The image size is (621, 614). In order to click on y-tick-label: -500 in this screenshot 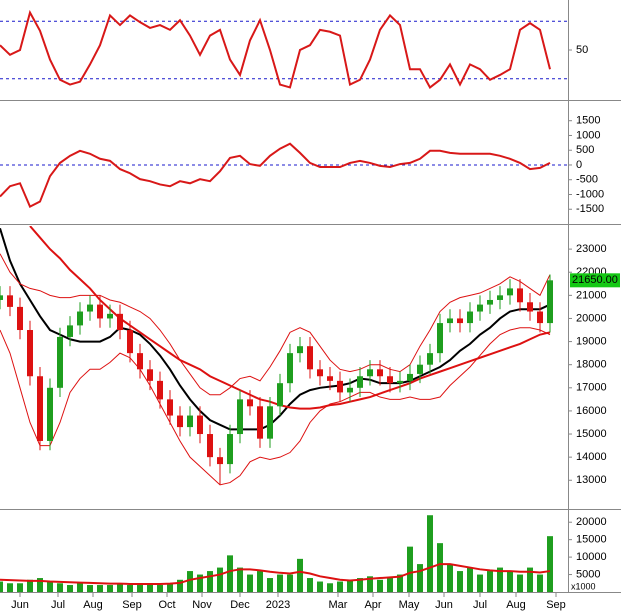, I will do `click(587, 180)`.